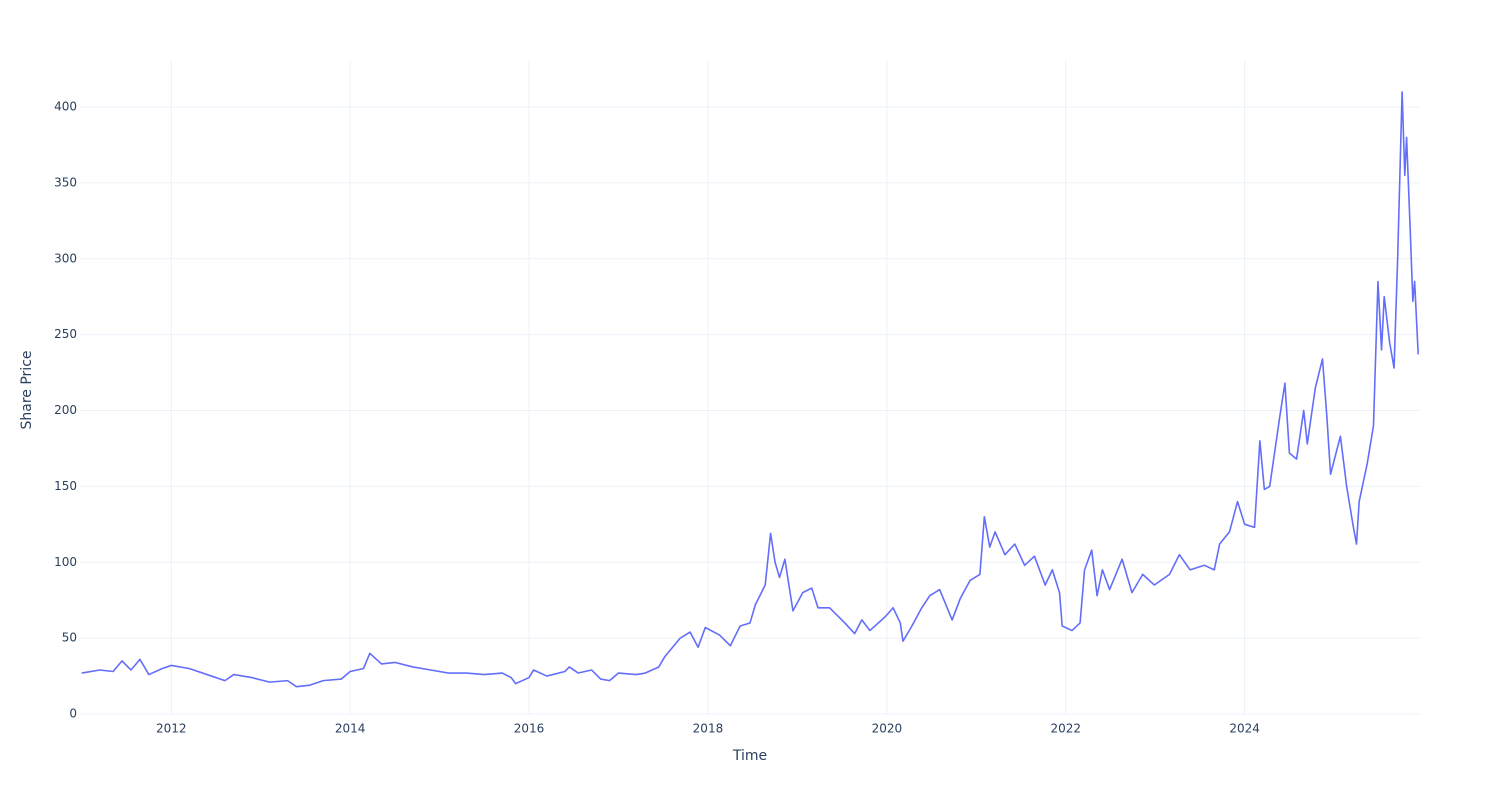 The height and width of the screenshot is (804, 1500). What do you see at coordinates (350, 729) in the screenshot?
I see `x-tick-label: 2014` at bounding box center [350, 729].